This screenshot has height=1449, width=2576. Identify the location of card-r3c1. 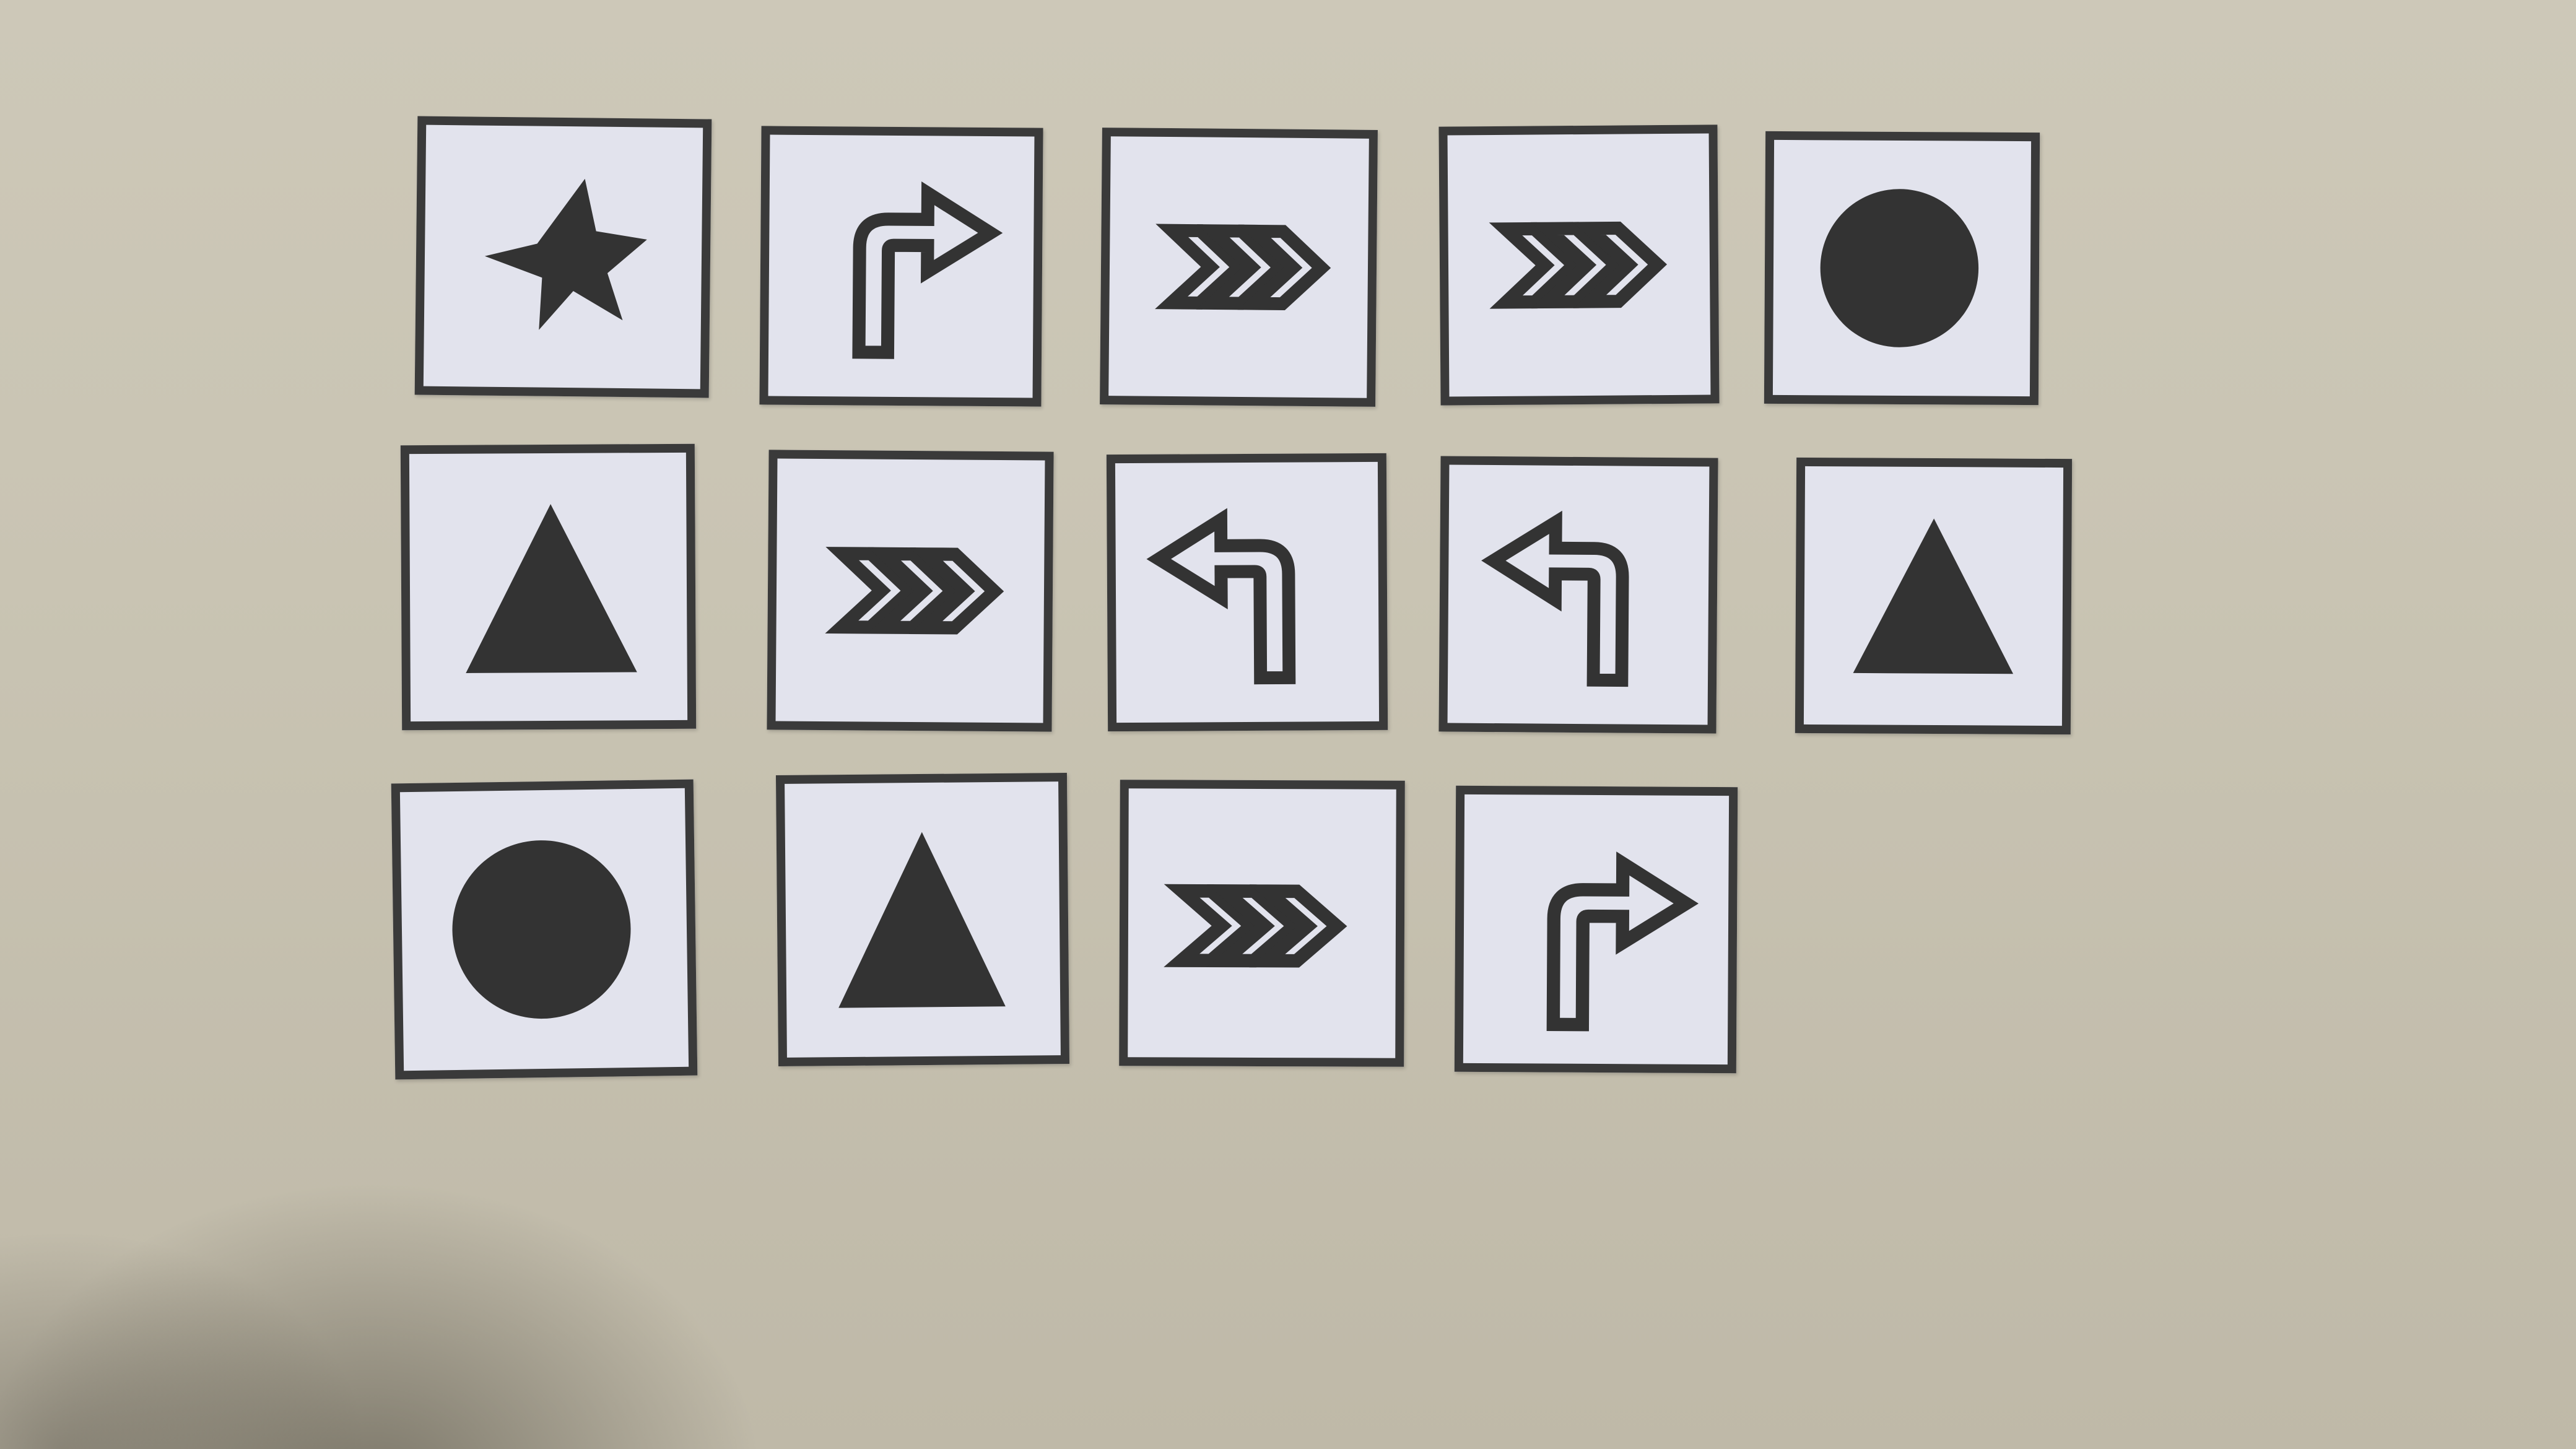
(544, 929).